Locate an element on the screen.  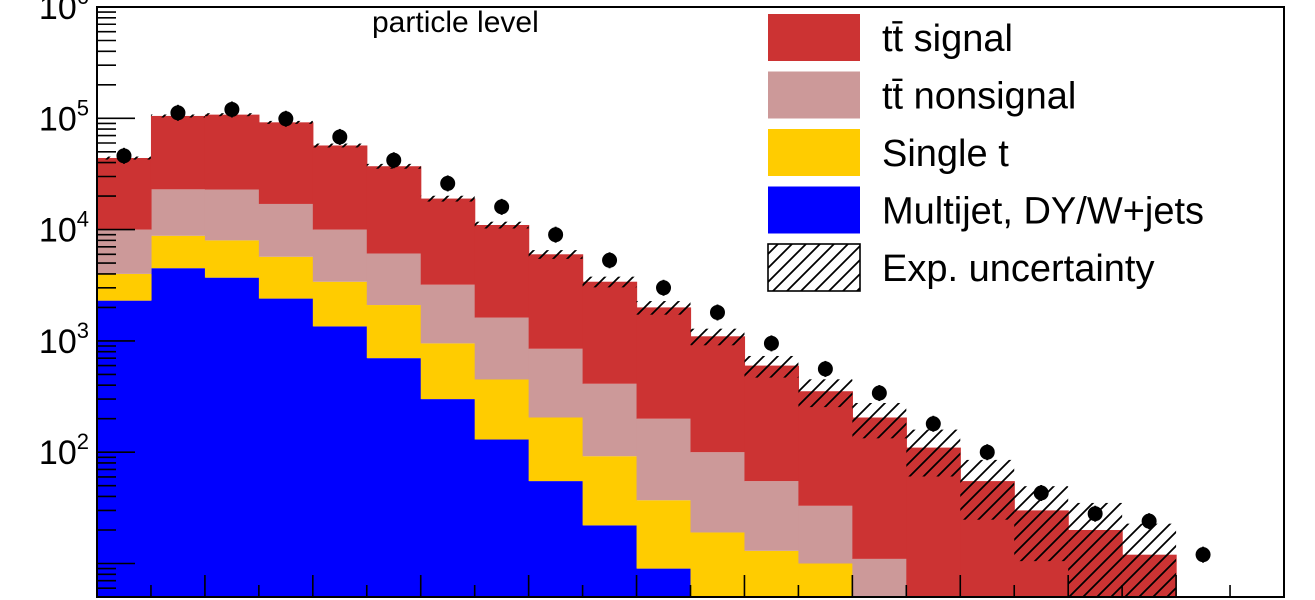
y-tick-label-2: 10² is located at coordinates (64, 450).